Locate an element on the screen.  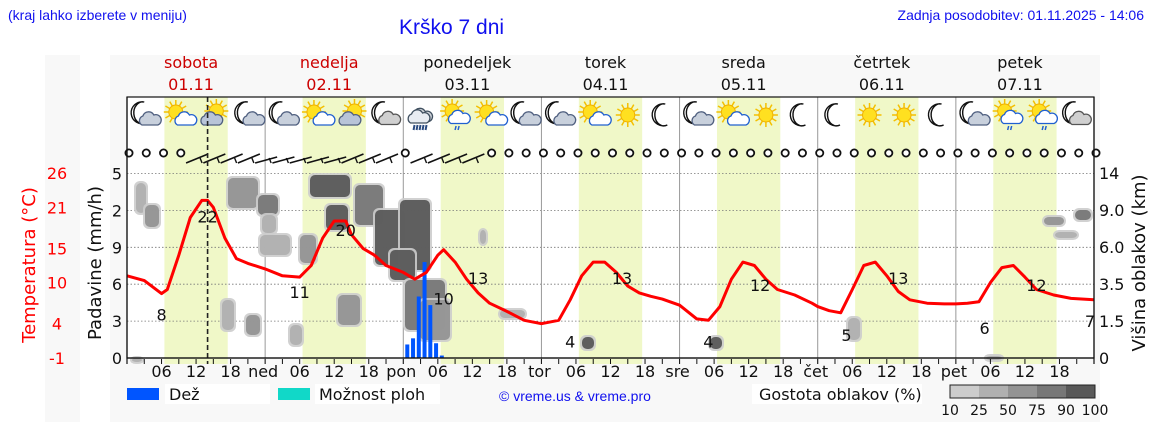
precipitation-tick: 9 is located at coordinates (117, 247).